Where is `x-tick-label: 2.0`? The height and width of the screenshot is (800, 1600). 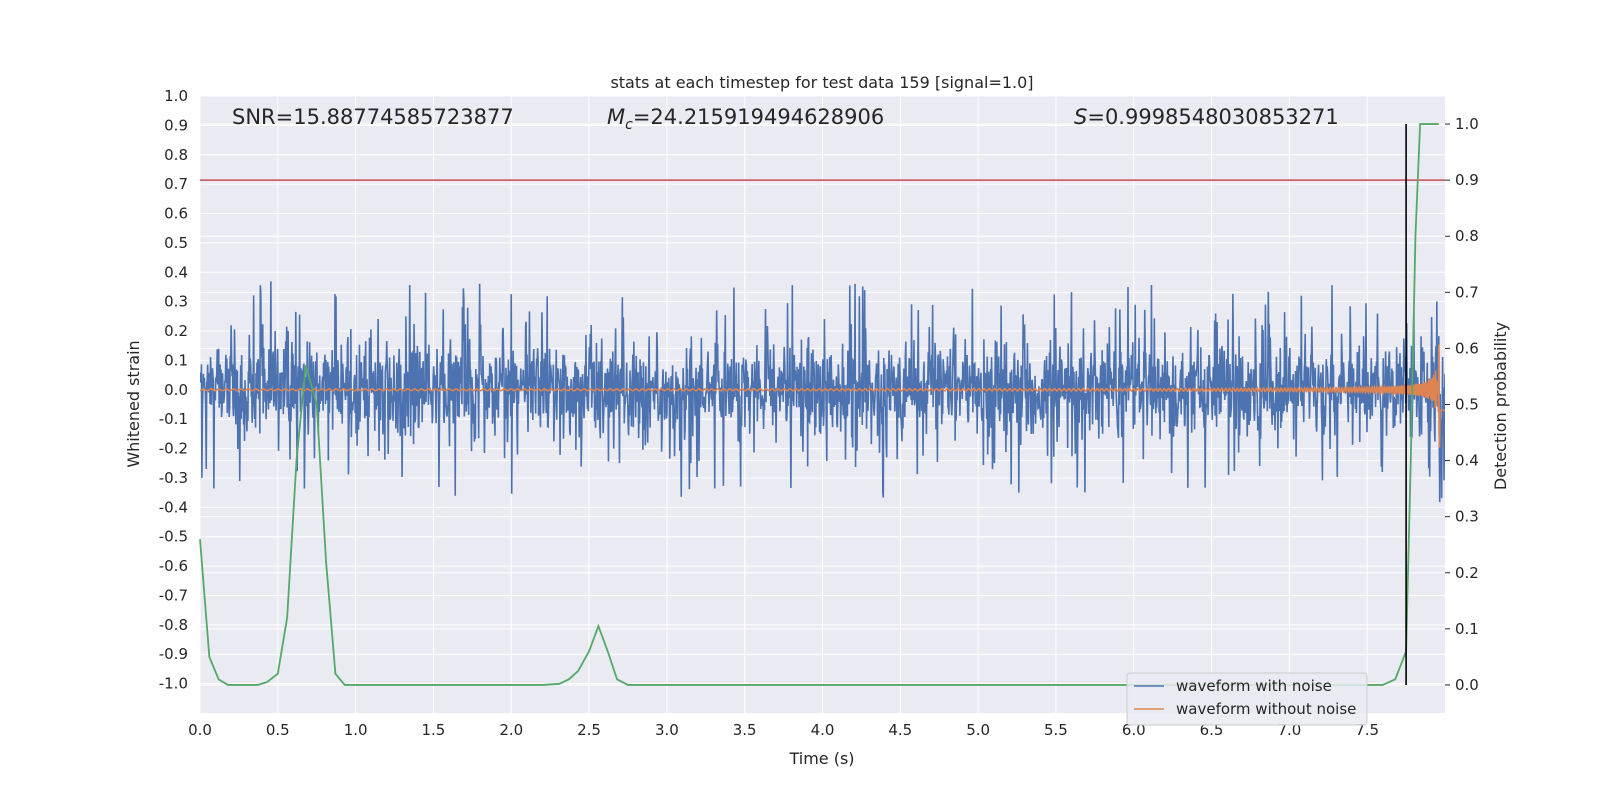
x-tick-label: 2.0 is located at coordinates (511, 730).